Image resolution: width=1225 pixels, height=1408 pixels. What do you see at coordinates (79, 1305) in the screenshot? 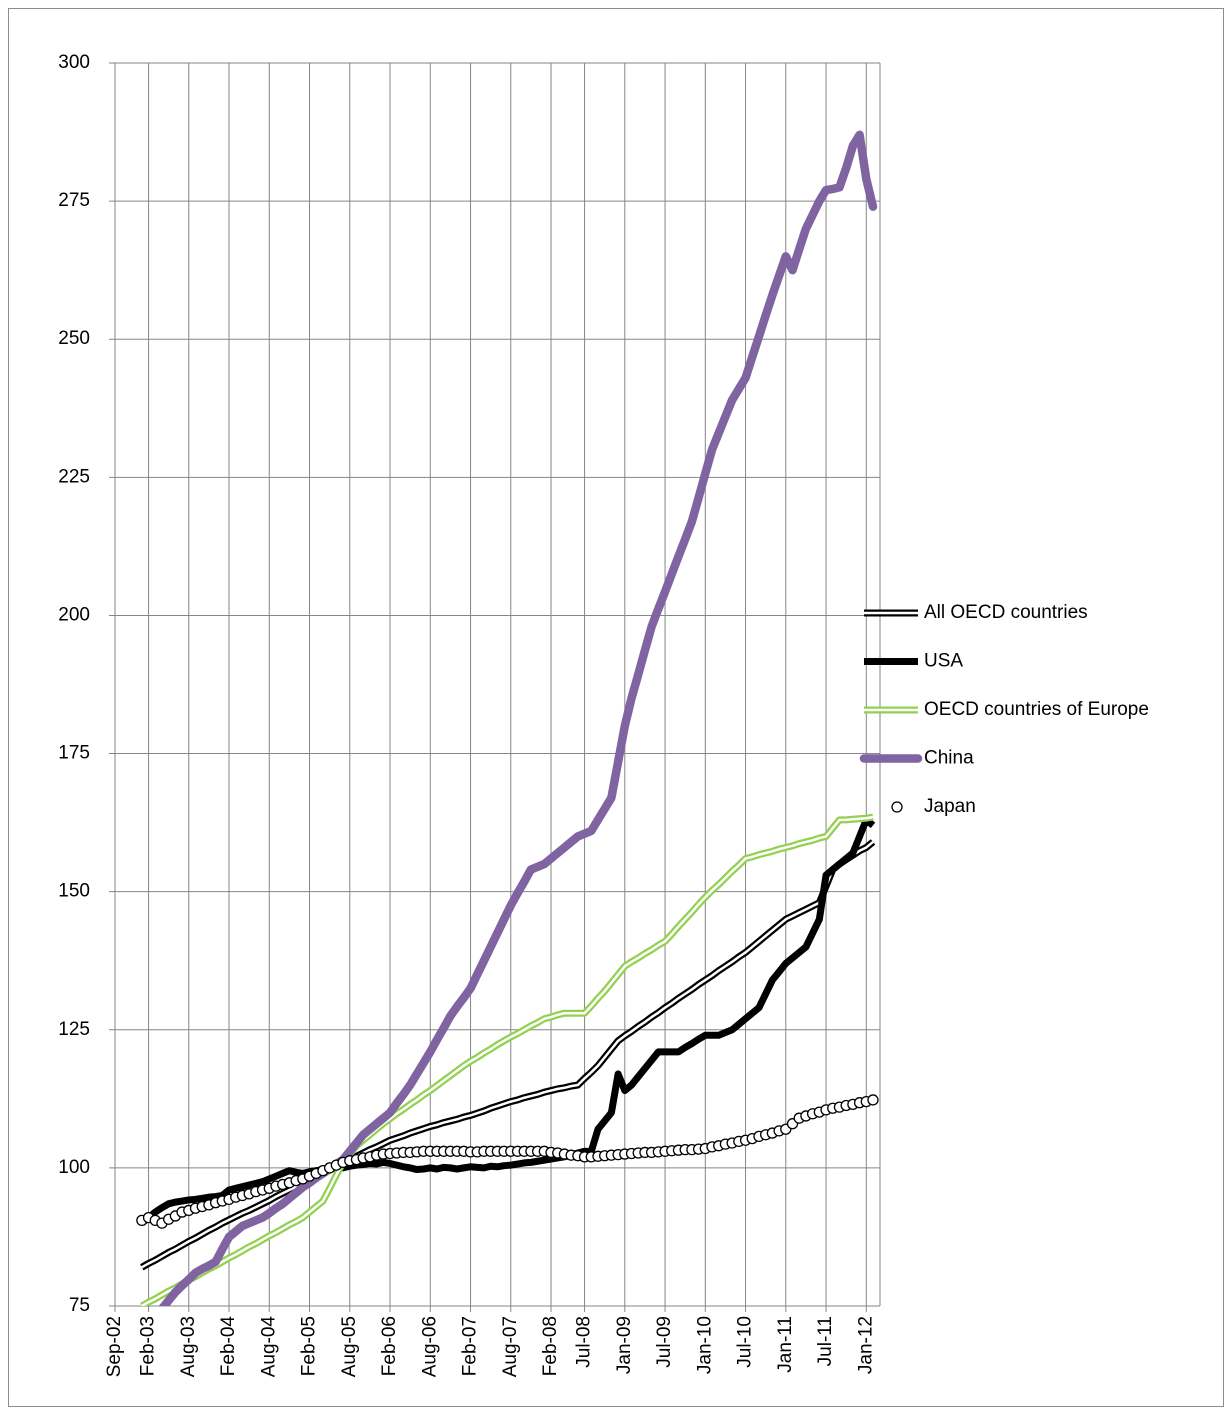
I see `y-tick-label: 75` at bounding box center [79, 1305].